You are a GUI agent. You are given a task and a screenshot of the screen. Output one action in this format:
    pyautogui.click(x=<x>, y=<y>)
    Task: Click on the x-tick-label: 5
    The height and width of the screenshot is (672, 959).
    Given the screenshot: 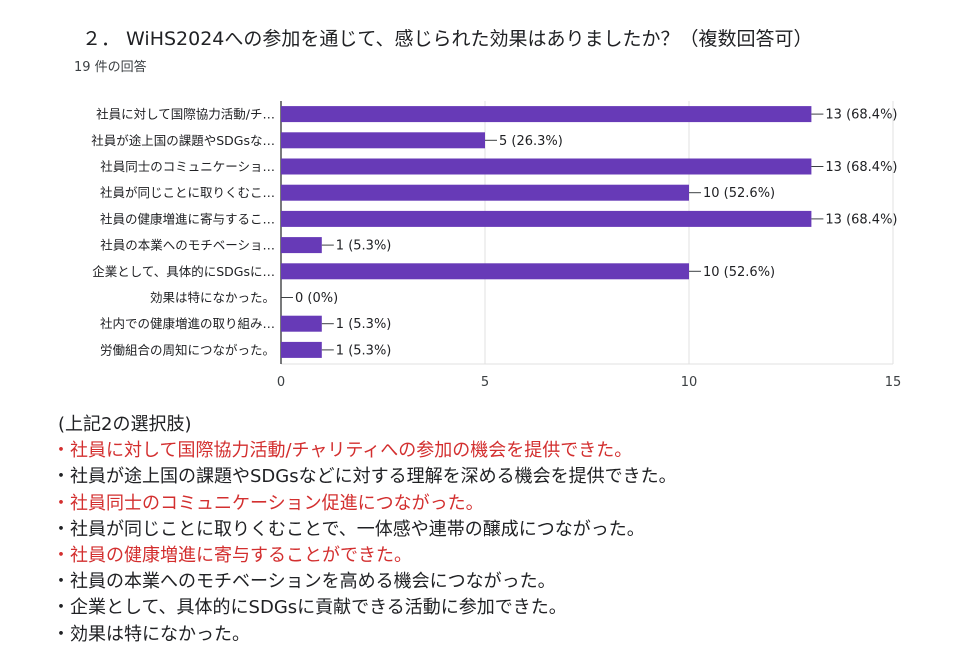 What is the action you would take?
    pyautogui.click(x=485, y=382)
    